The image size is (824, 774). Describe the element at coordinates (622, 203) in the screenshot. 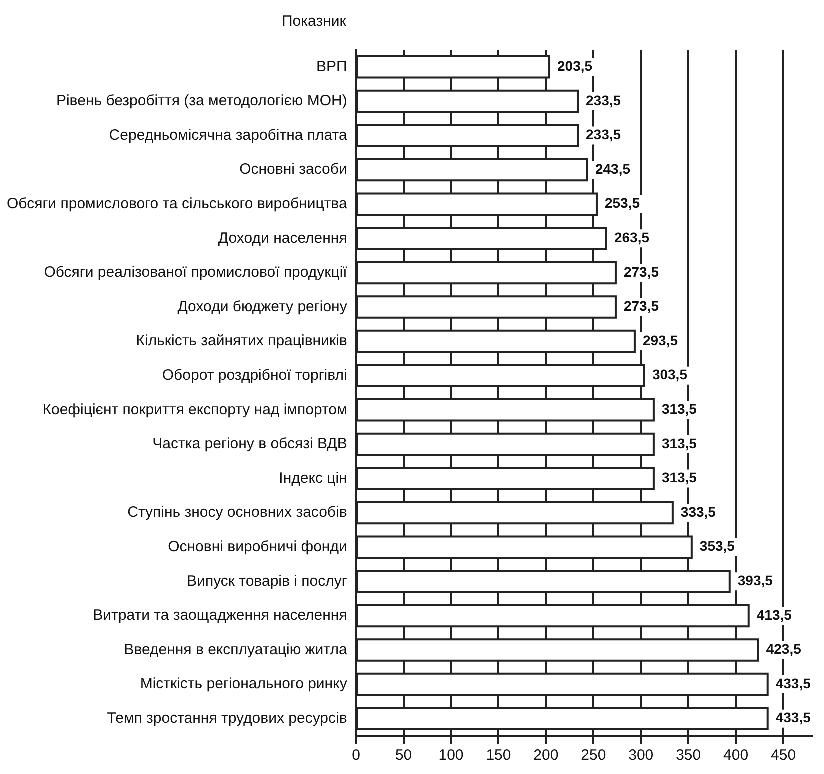

I see `data-label: 253,5` at that location.